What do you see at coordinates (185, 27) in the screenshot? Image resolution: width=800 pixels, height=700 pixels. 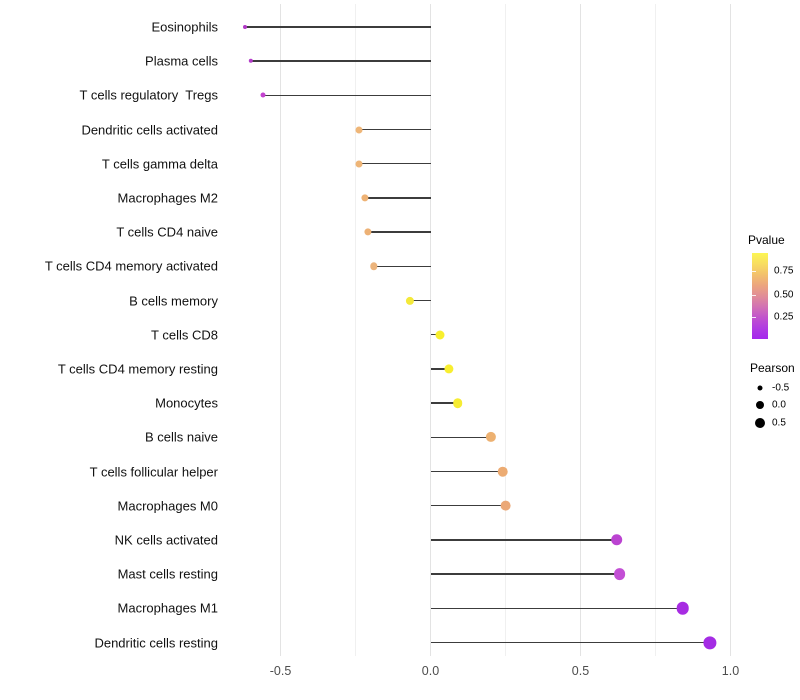 I see `y-axis-label: Eosinophils` at bounding box center [185, 27].